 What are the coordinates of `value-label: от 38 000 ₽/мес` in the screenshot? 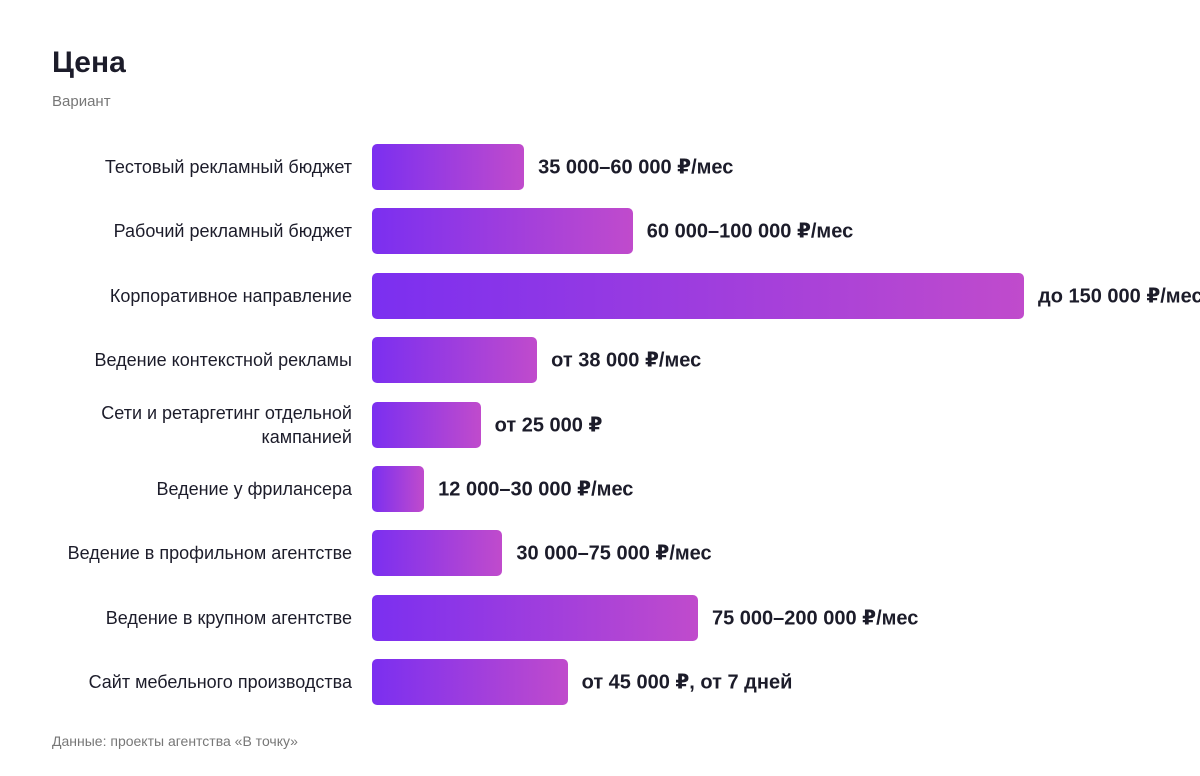 It's located at (626, 360).